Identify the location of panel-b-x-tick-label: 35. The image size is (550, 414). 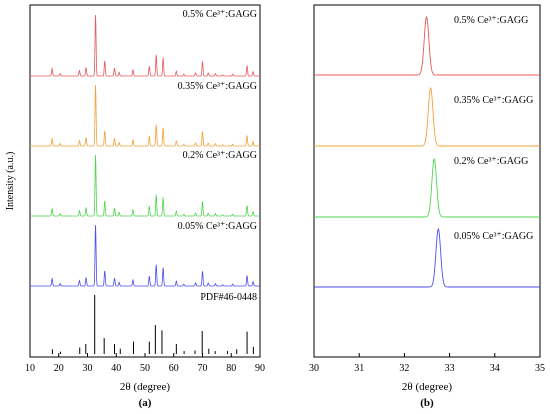
(540, 368).